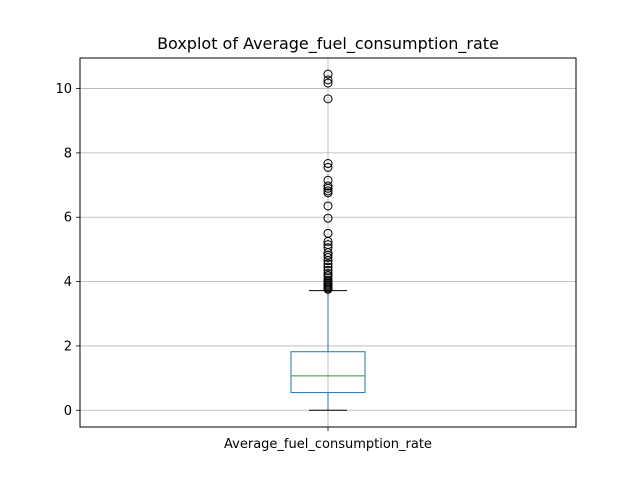 The height and width of the screenshot is (480, 640). I want to click on y-tick-label: 0, so click(68, 411).